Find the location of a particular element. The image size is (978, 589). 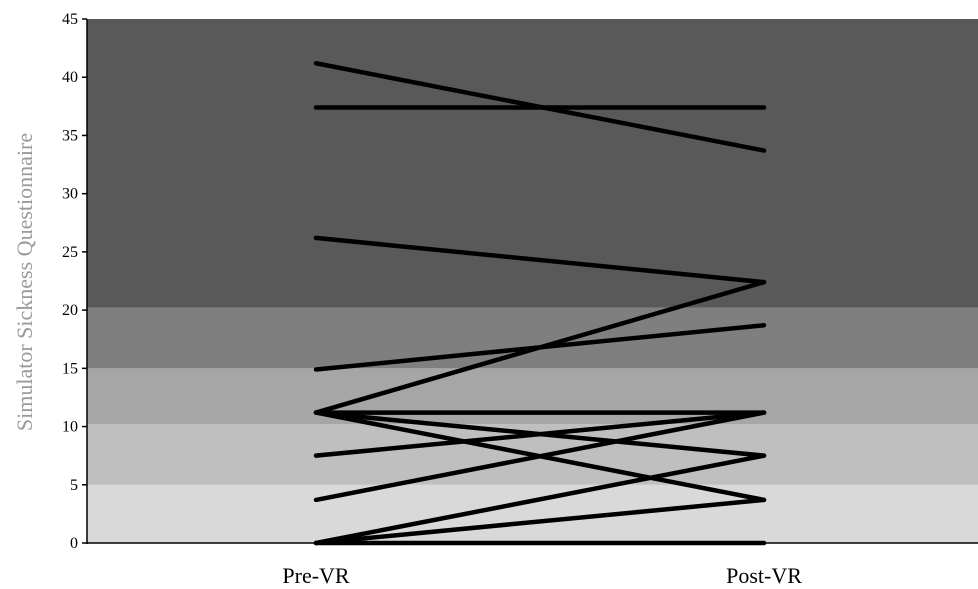

x-category-label: Pre-VR is located at coordinates (316, 575).